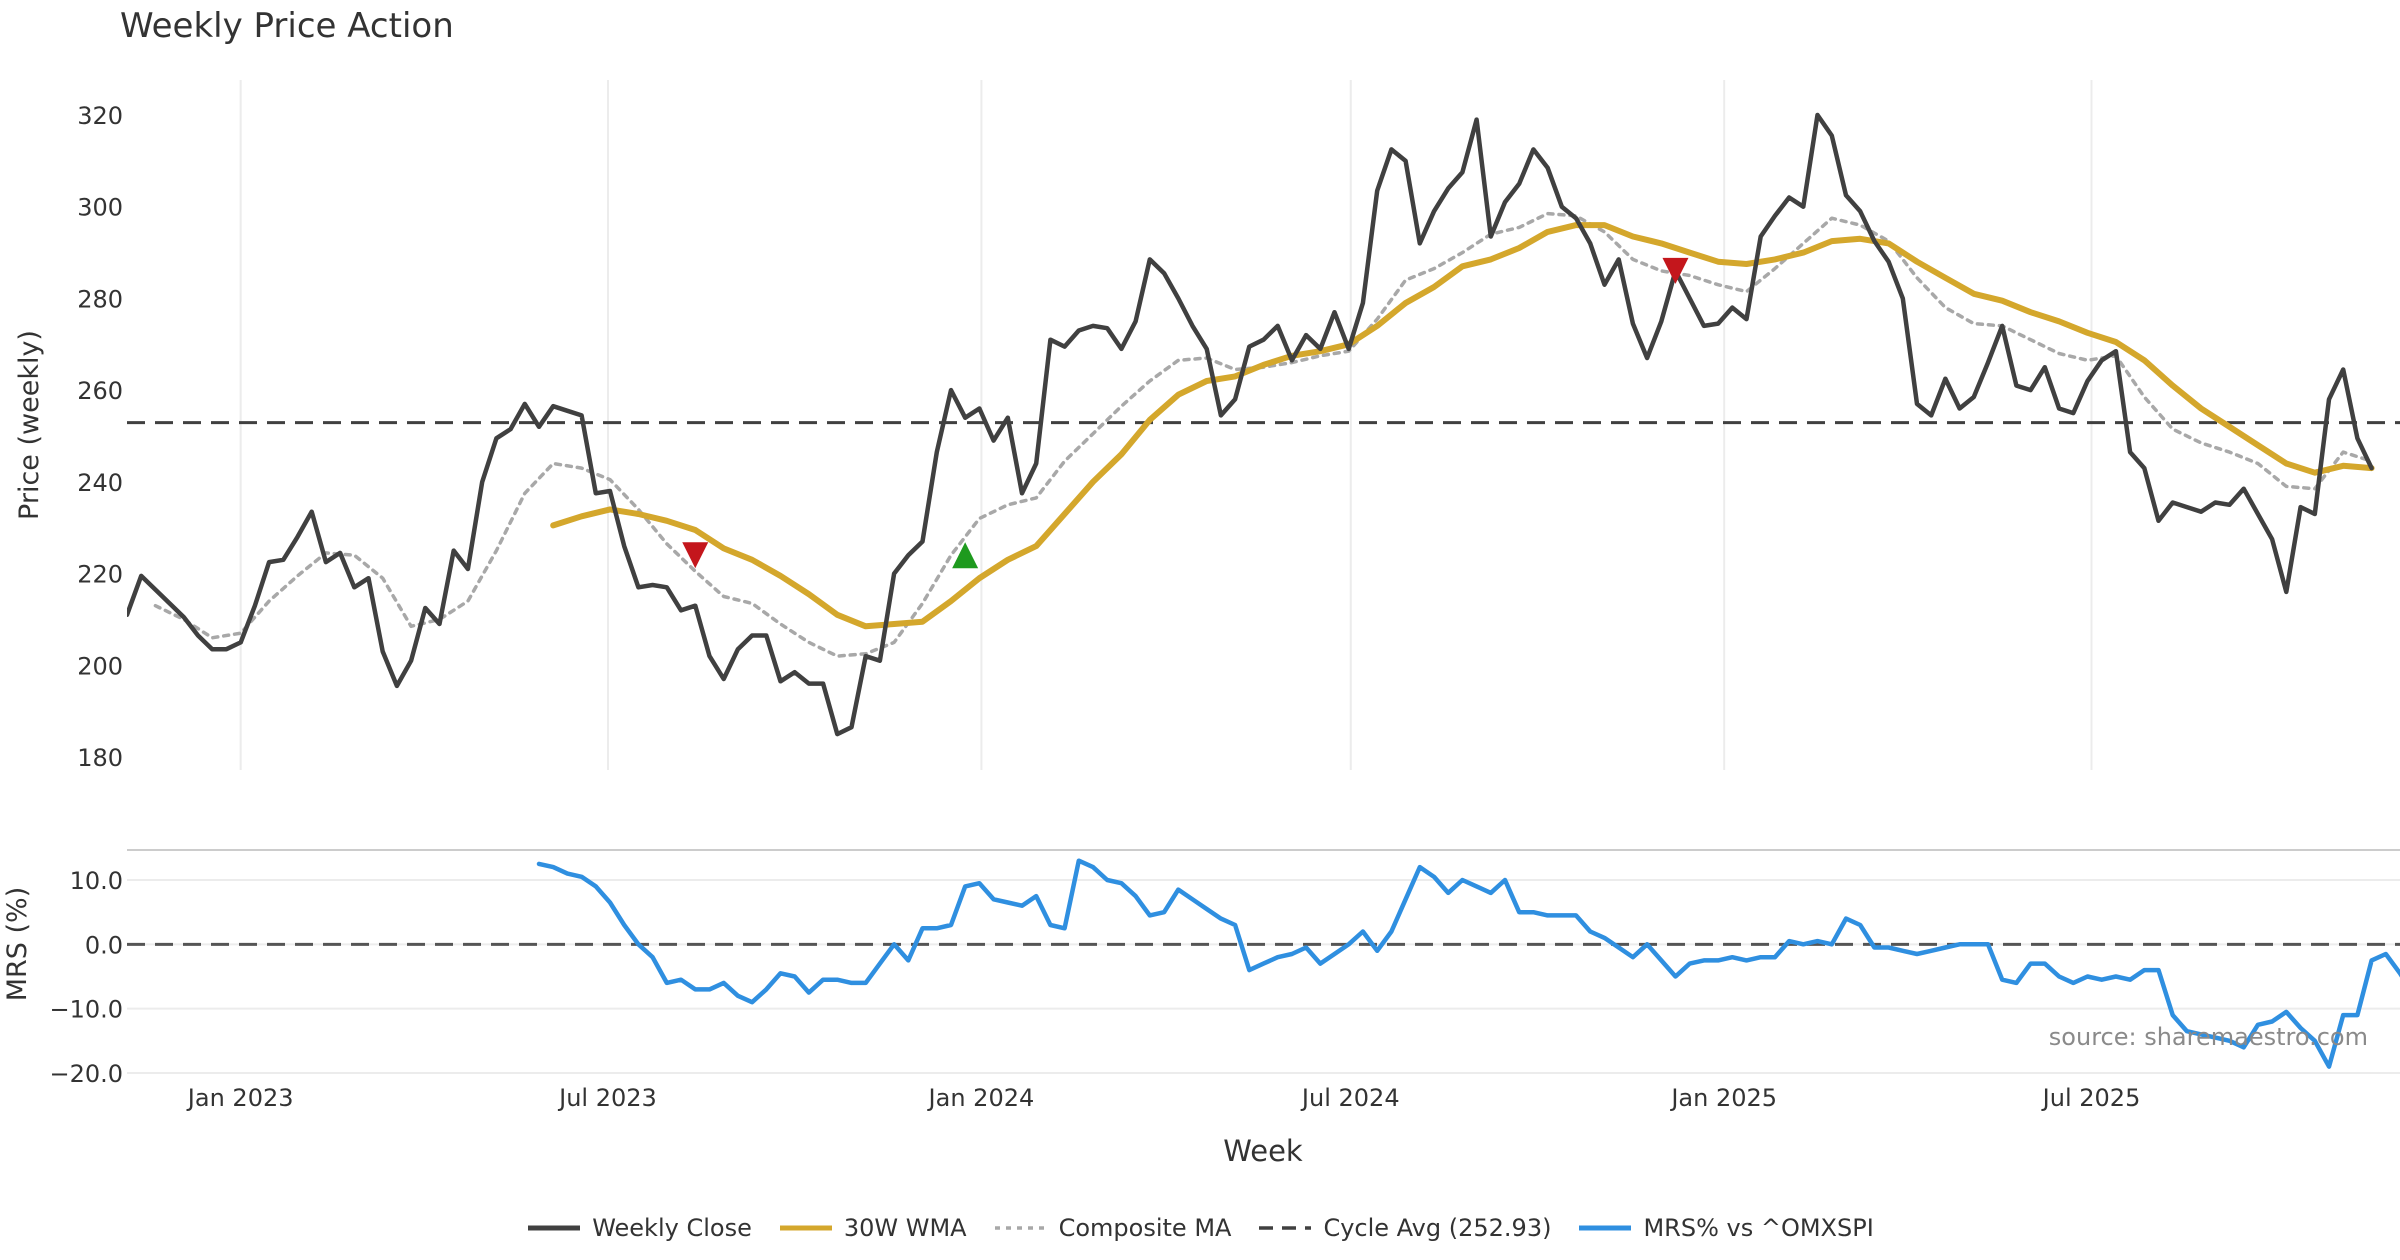  What do you see at coordinates (287, 26) in the screenshot?
I see `chart-title: Weekly Price Action` at bounding box center [287, 26].